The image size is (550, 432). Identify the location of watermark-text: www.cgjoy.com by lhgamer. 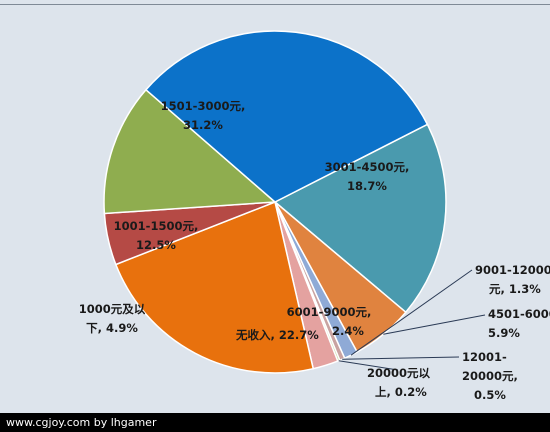
(81, 422).